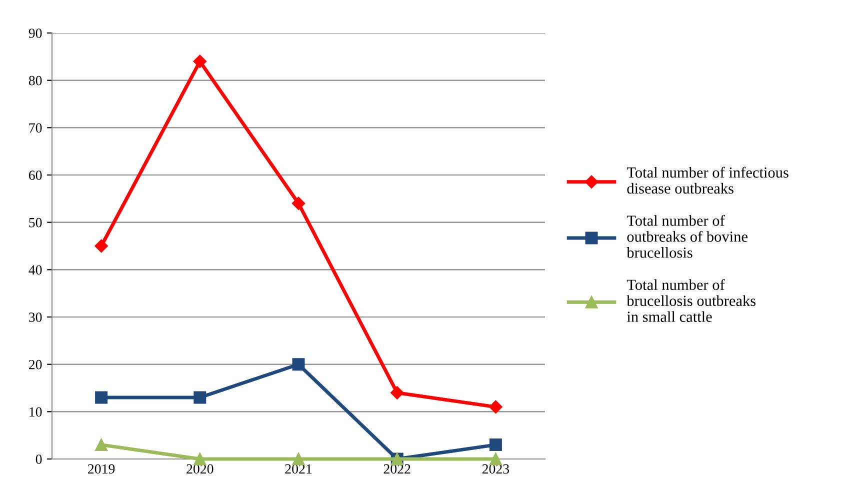 The width and height of the screenshot is (847, 494). What do you see at coordinates (397, 469) in the screenshot?
I see `x-tick-label: 2022` at bounding box center [397, 469].